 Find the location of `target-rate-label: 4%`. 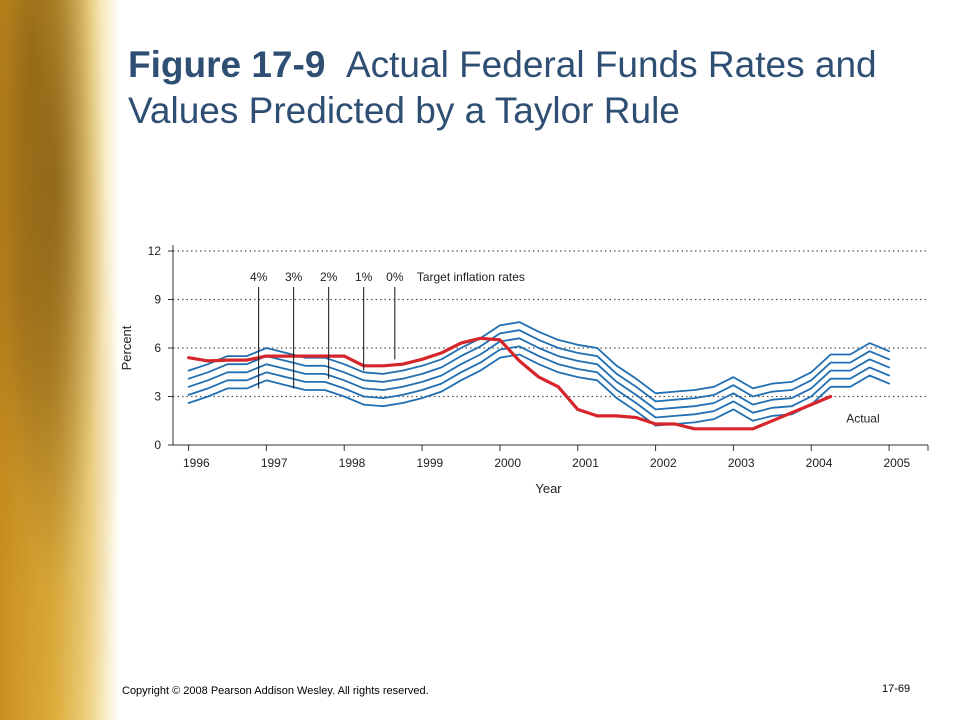

target-rate-label: 4% is located at coordinates (259, 277).